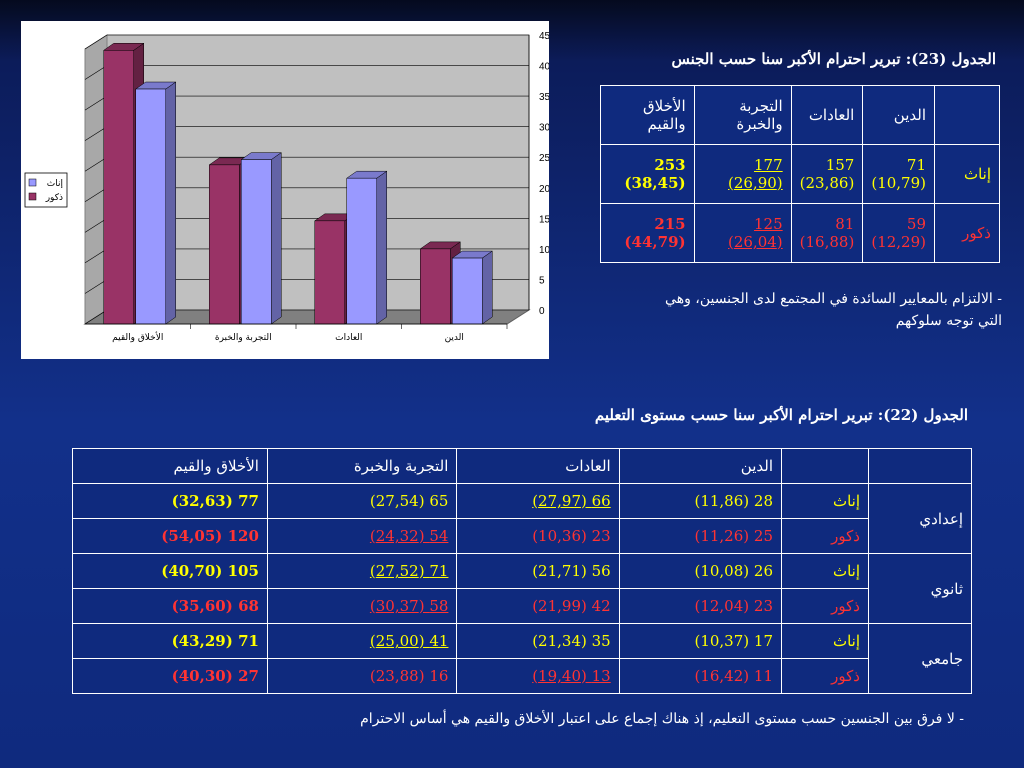 The height and width of the screenshot is (768, 1024). I want to click on table22-cell: 13 (19,40), so click(538, 676).